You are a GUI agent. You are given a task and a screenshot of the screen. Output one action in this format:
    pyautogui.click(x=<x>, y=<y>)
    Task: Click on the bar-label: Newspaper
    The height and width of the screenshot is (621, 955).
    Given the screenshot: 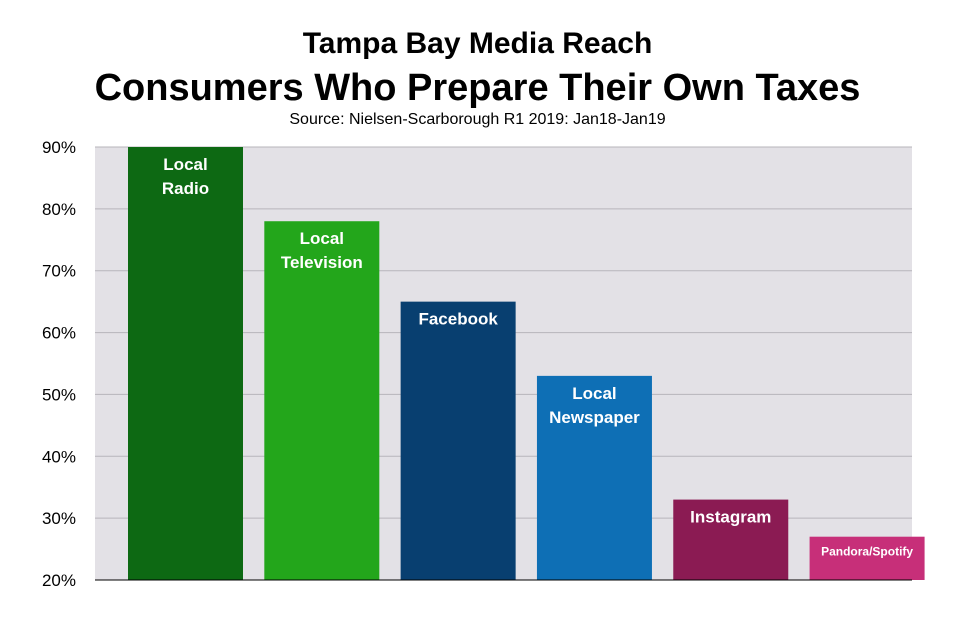 What is the action you would take?
    pyautogui.click(x=594, y=417)
    